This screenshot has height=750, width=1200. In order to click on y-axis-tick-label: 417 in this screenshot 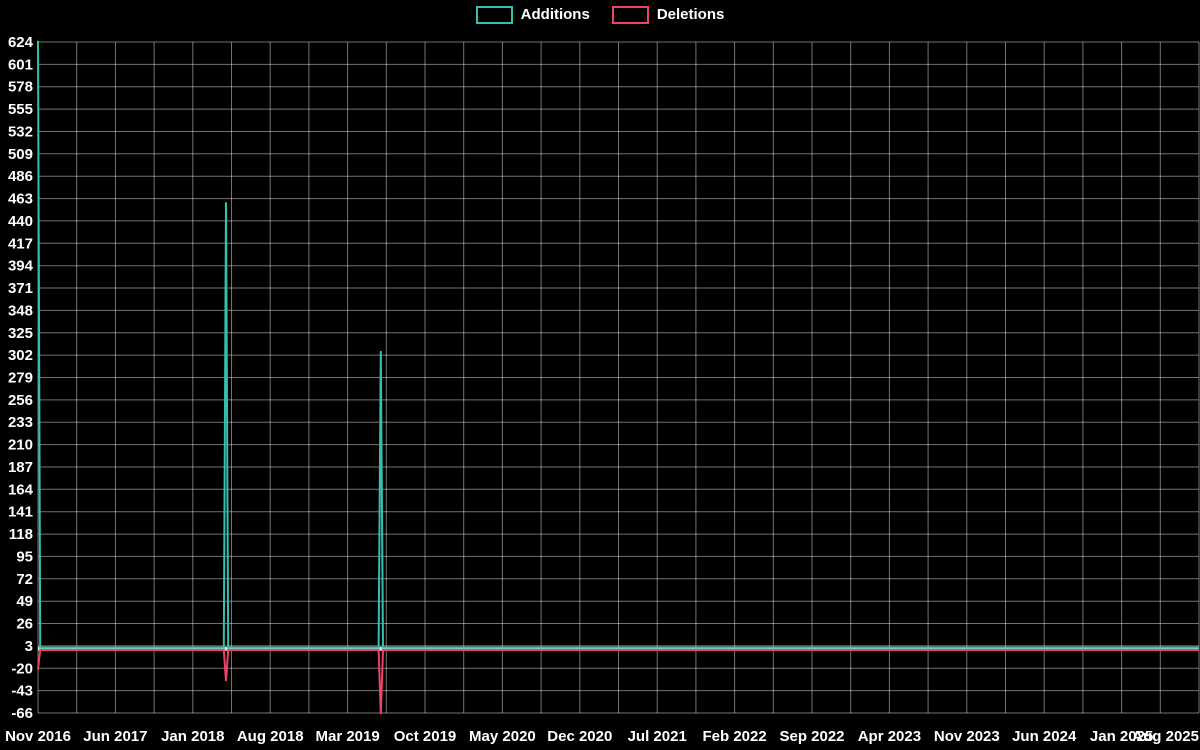, I will do `click(20, 243)`.